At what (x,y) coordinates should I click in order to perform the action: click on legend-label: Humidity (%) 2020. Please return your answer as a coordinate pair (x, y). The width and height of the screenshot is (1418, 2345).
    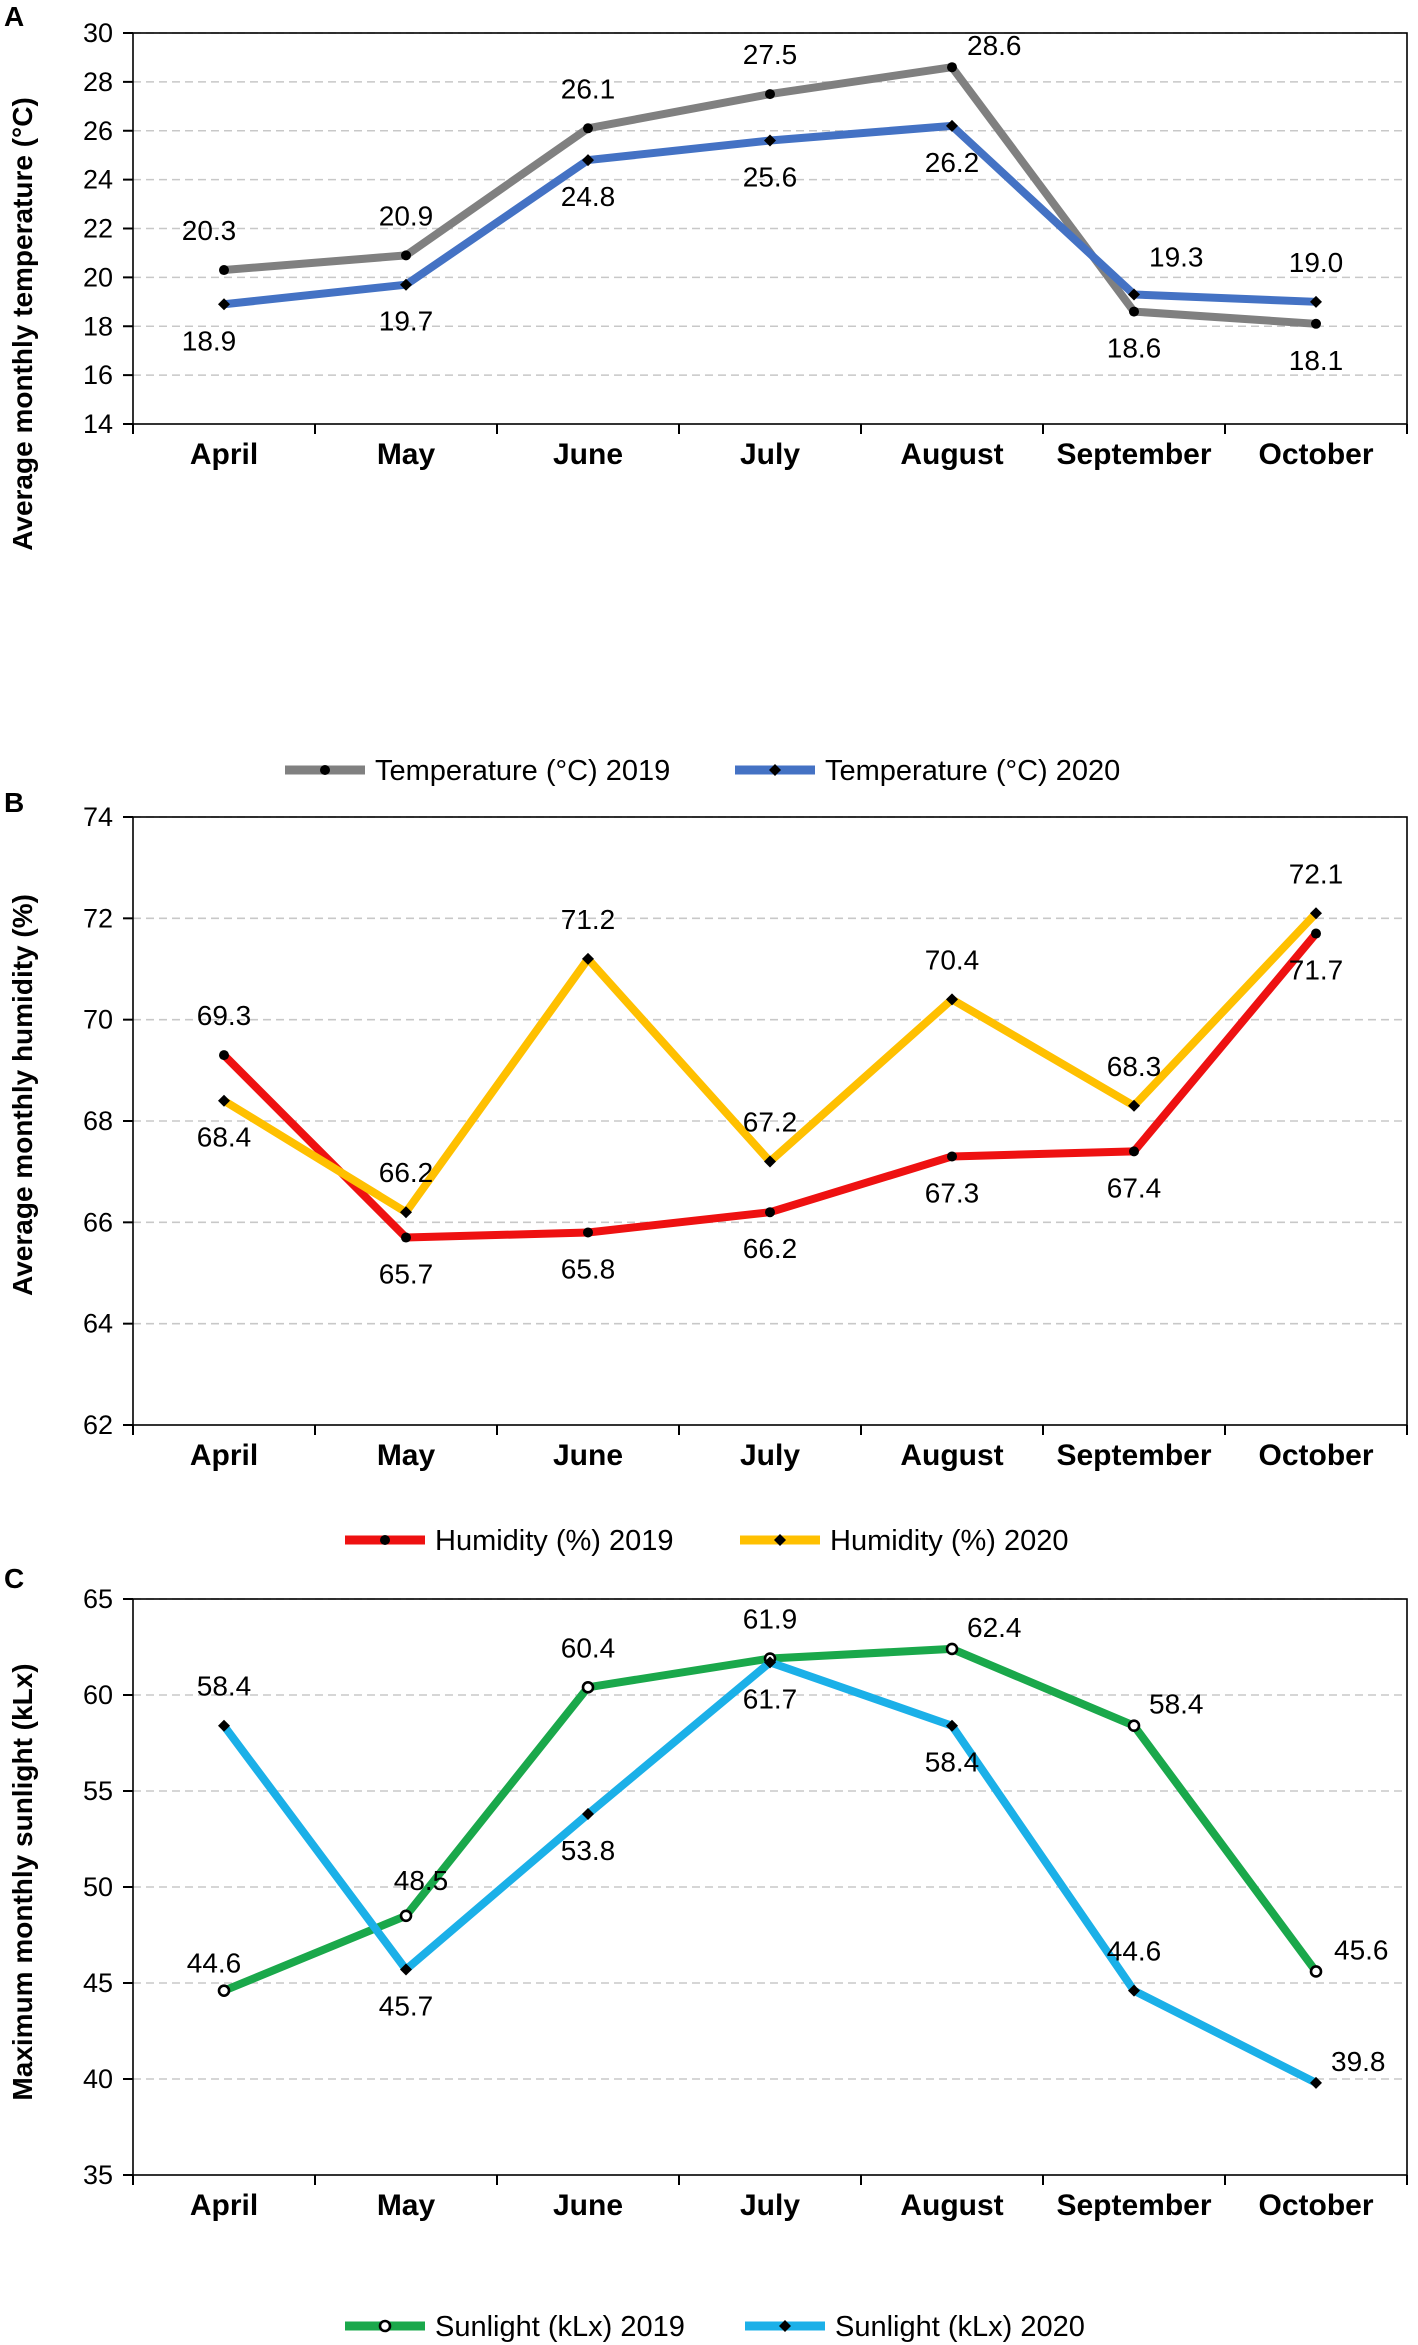
    Looking at the image, I should click on (949, 1541).